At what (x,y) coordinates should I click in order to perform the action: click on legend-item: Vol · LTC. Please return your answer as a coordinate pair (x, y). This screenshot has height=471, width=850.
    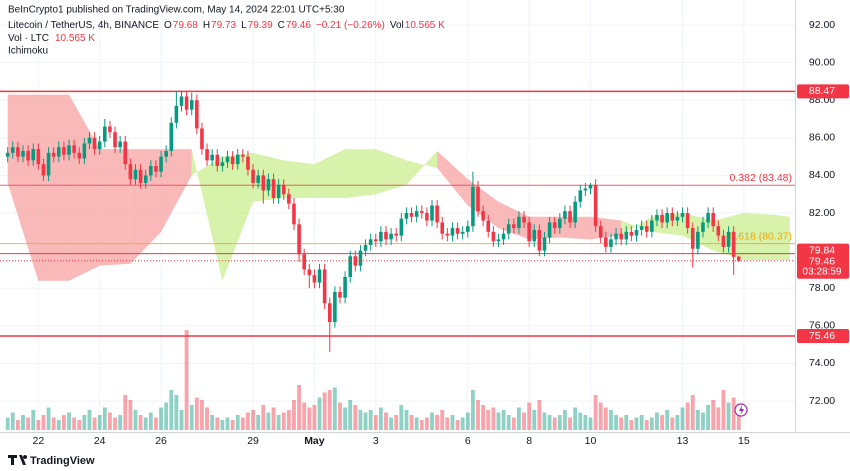
    Looking at the image, I should click on (28, 38).